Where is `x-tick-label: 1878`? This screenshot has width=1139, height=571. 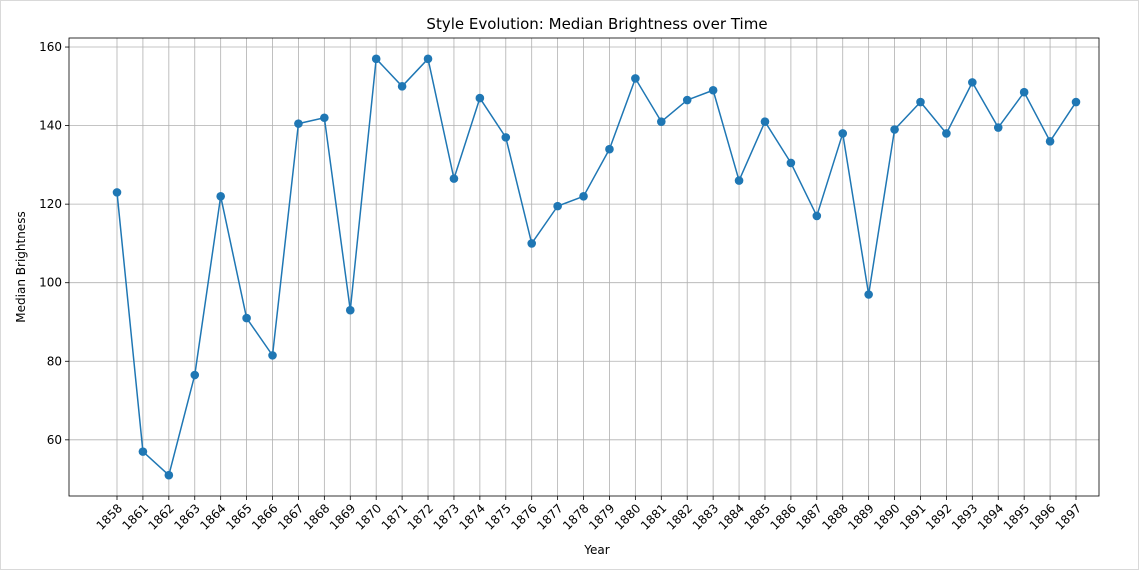
x-tick-label: 1878 is located at coordinates (575, 516).